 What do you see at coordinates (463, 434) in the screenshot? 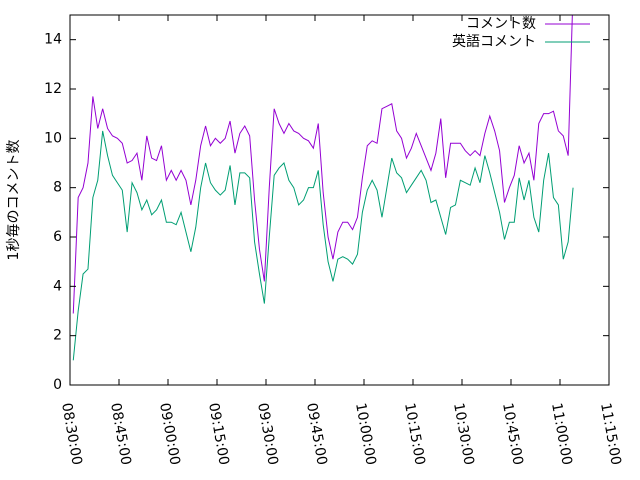
I see `x-tick-label: 10:30:00` at bounding box center [463, 434].